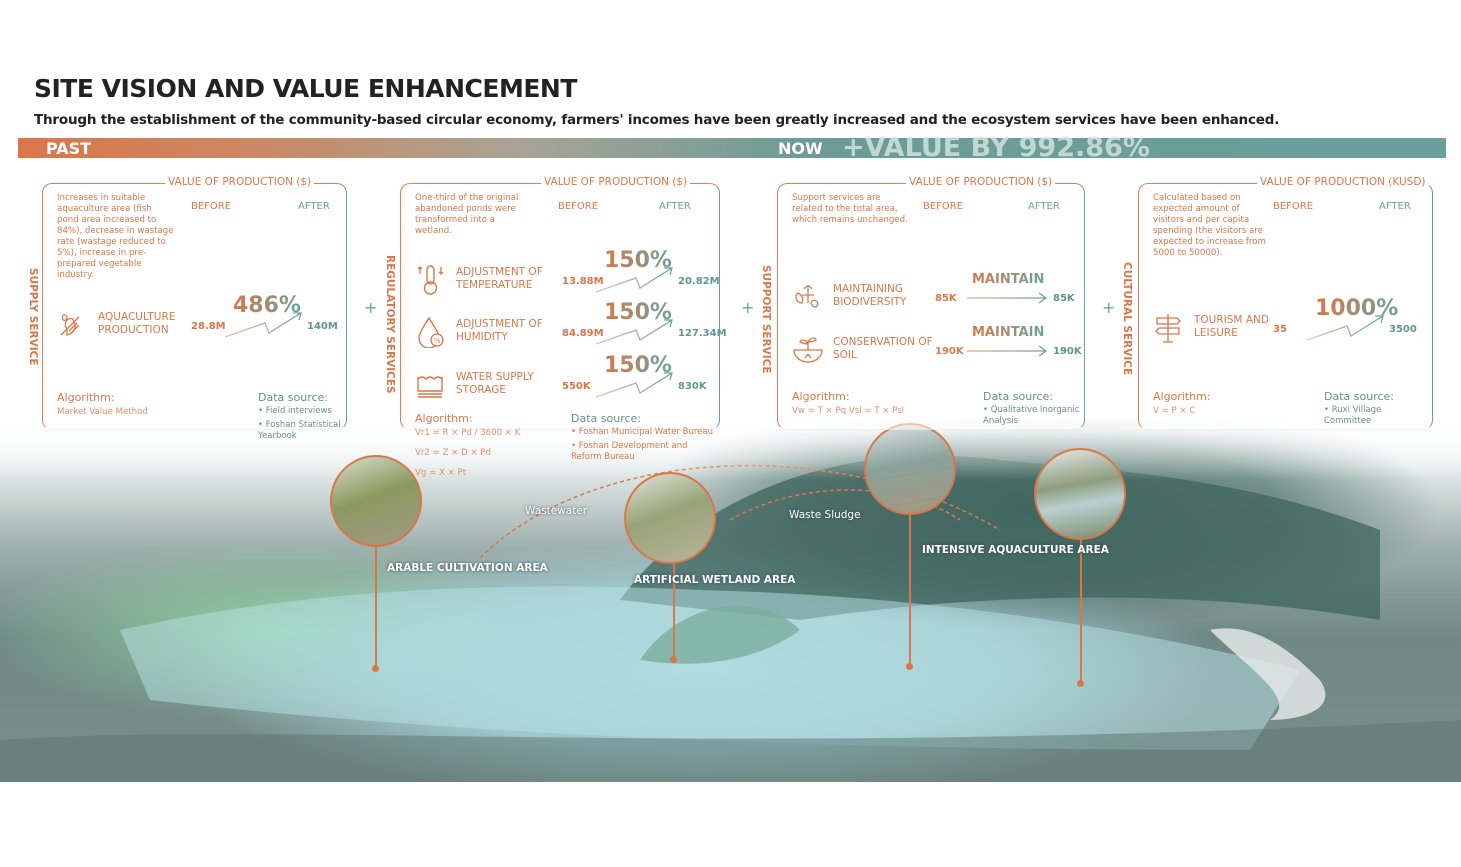 The image size is (1461, 867). What do you see at coordinates (467, 568) in the screenshot?
I see `label-arable-area: ARABLE CULTIVATION AREA` at bounding box center [467, 568].